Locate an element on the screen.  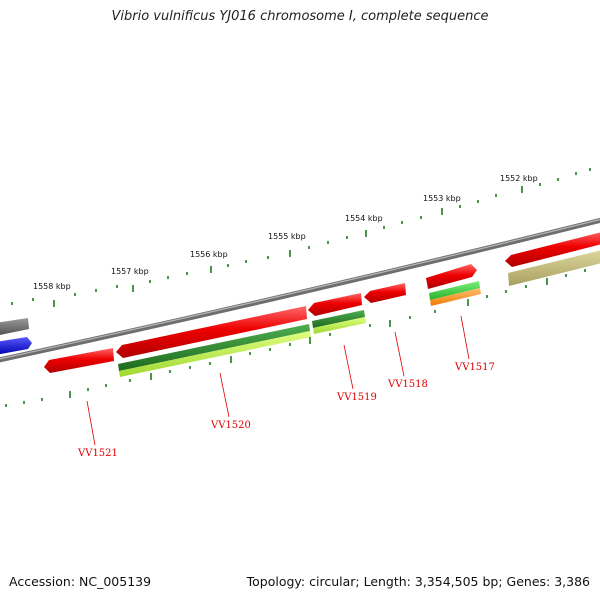
cds-bar-vv1520-light is located at coordinates (215, 354).